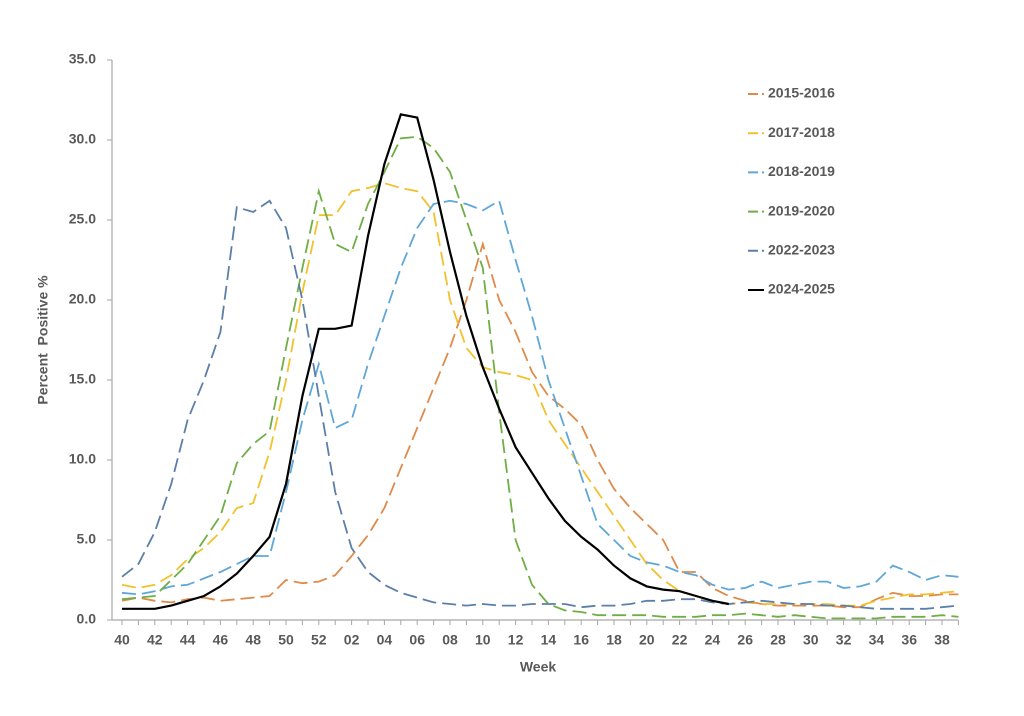 The width and height of the screenshot is (1024, 716). Describe the element at coordinates (87, 619) in the screenshot. I see `y-tick-label: 0.0` at that location.